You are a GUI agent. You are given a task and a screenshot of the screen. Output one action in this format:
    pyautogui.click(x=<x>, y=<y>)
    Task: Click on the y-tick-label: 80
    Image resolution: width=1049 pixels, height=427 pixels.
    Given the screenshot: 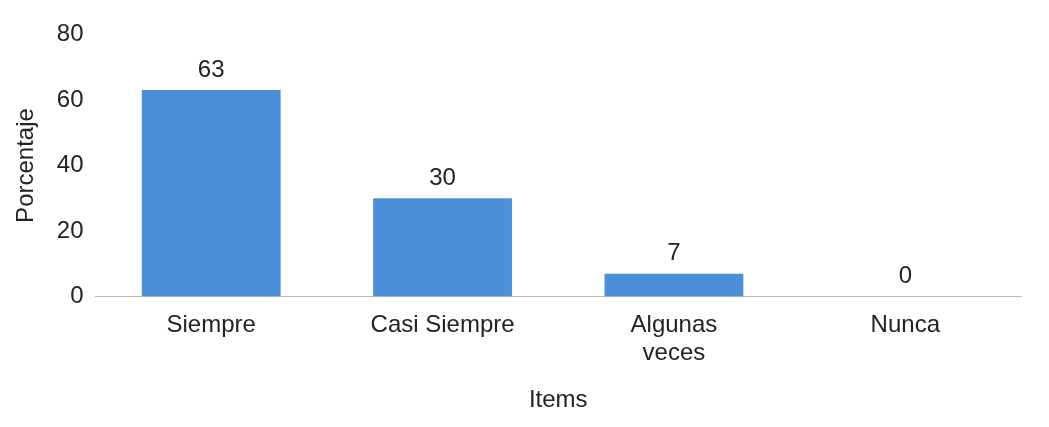 What is the action you would take?
    pyautogui.click(x=70, y=33)
    